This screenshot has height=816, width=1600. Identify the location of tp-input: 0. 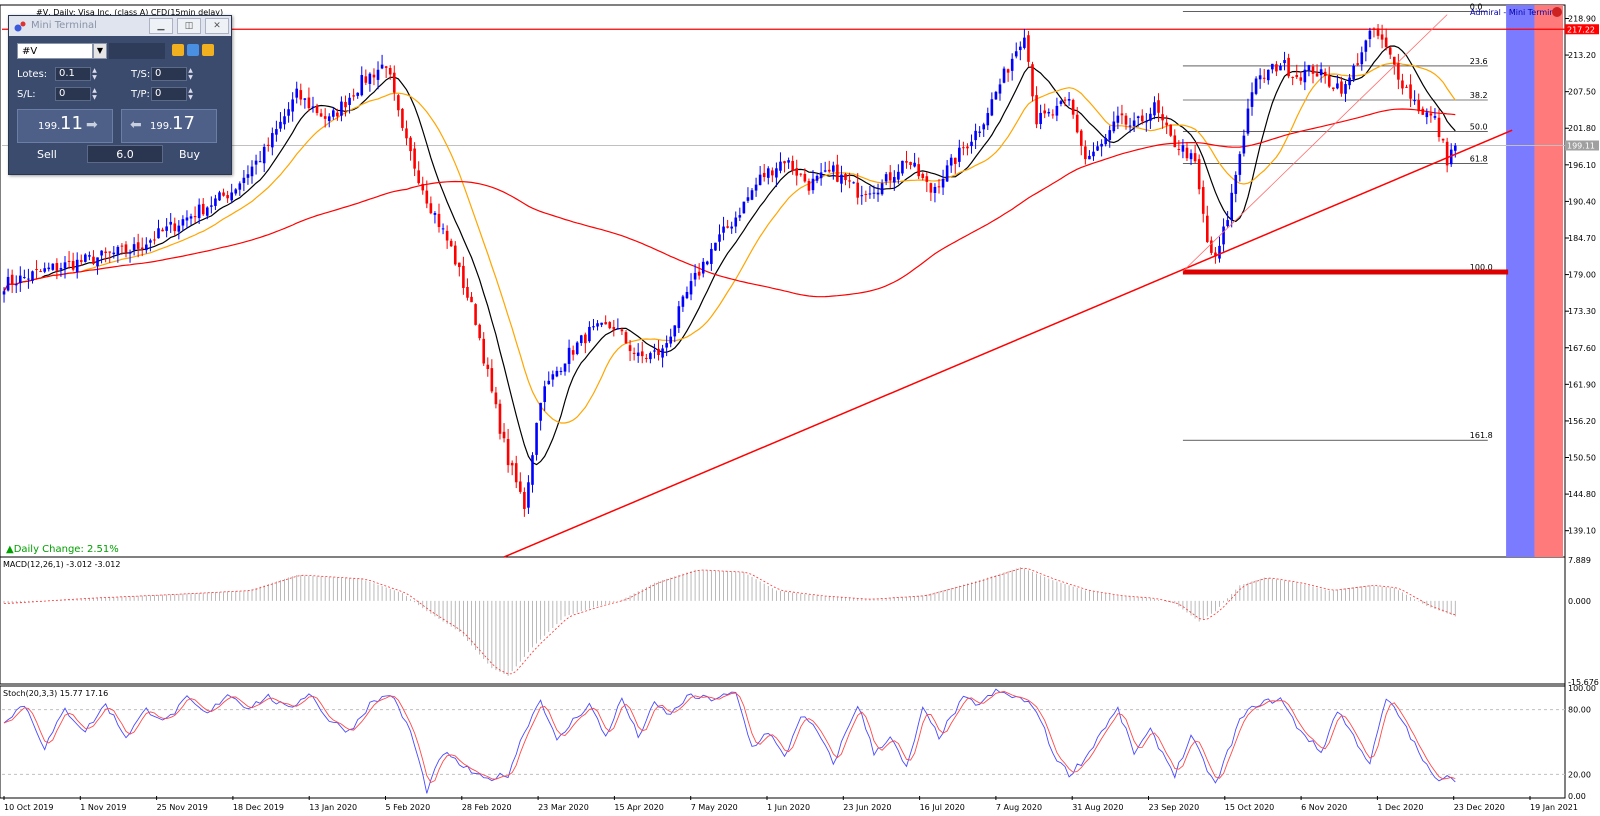
(169, 94).